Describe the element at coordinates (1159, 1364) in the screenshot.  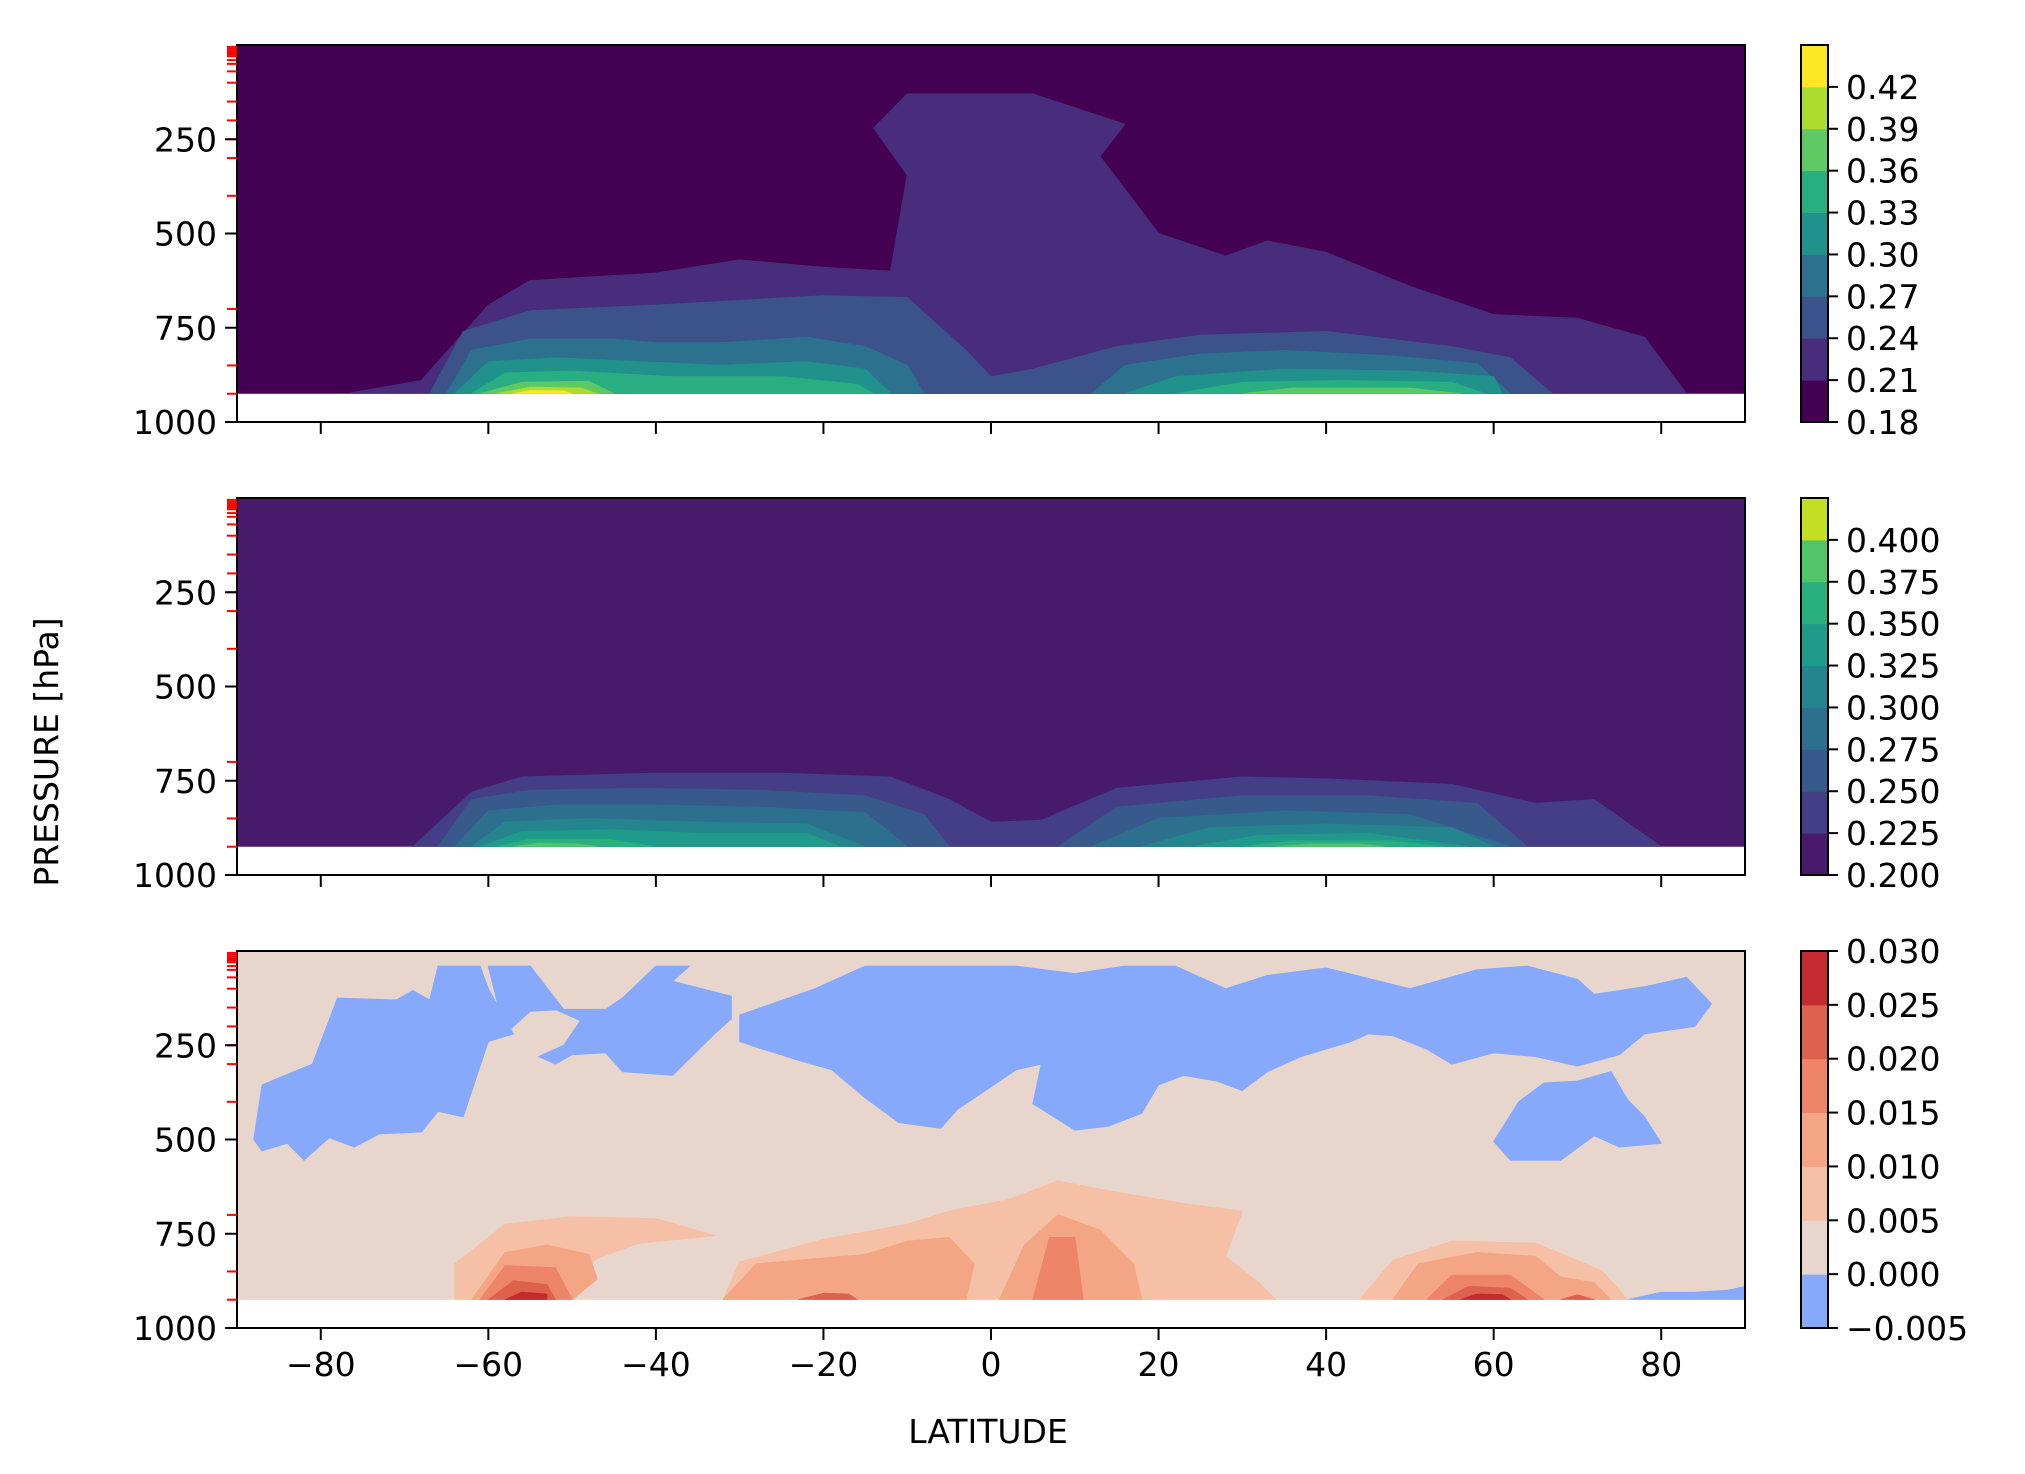
I see `x-tick-label: 20` at that location.